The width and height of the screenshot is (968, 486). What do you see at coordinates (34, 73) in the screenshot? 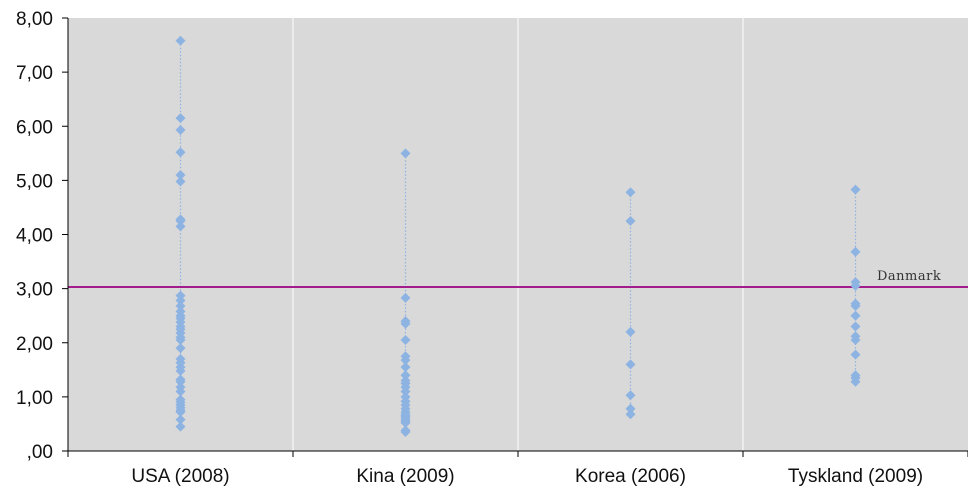
I see `y-tick-label: 7,00` at bounding box center [34, 73].